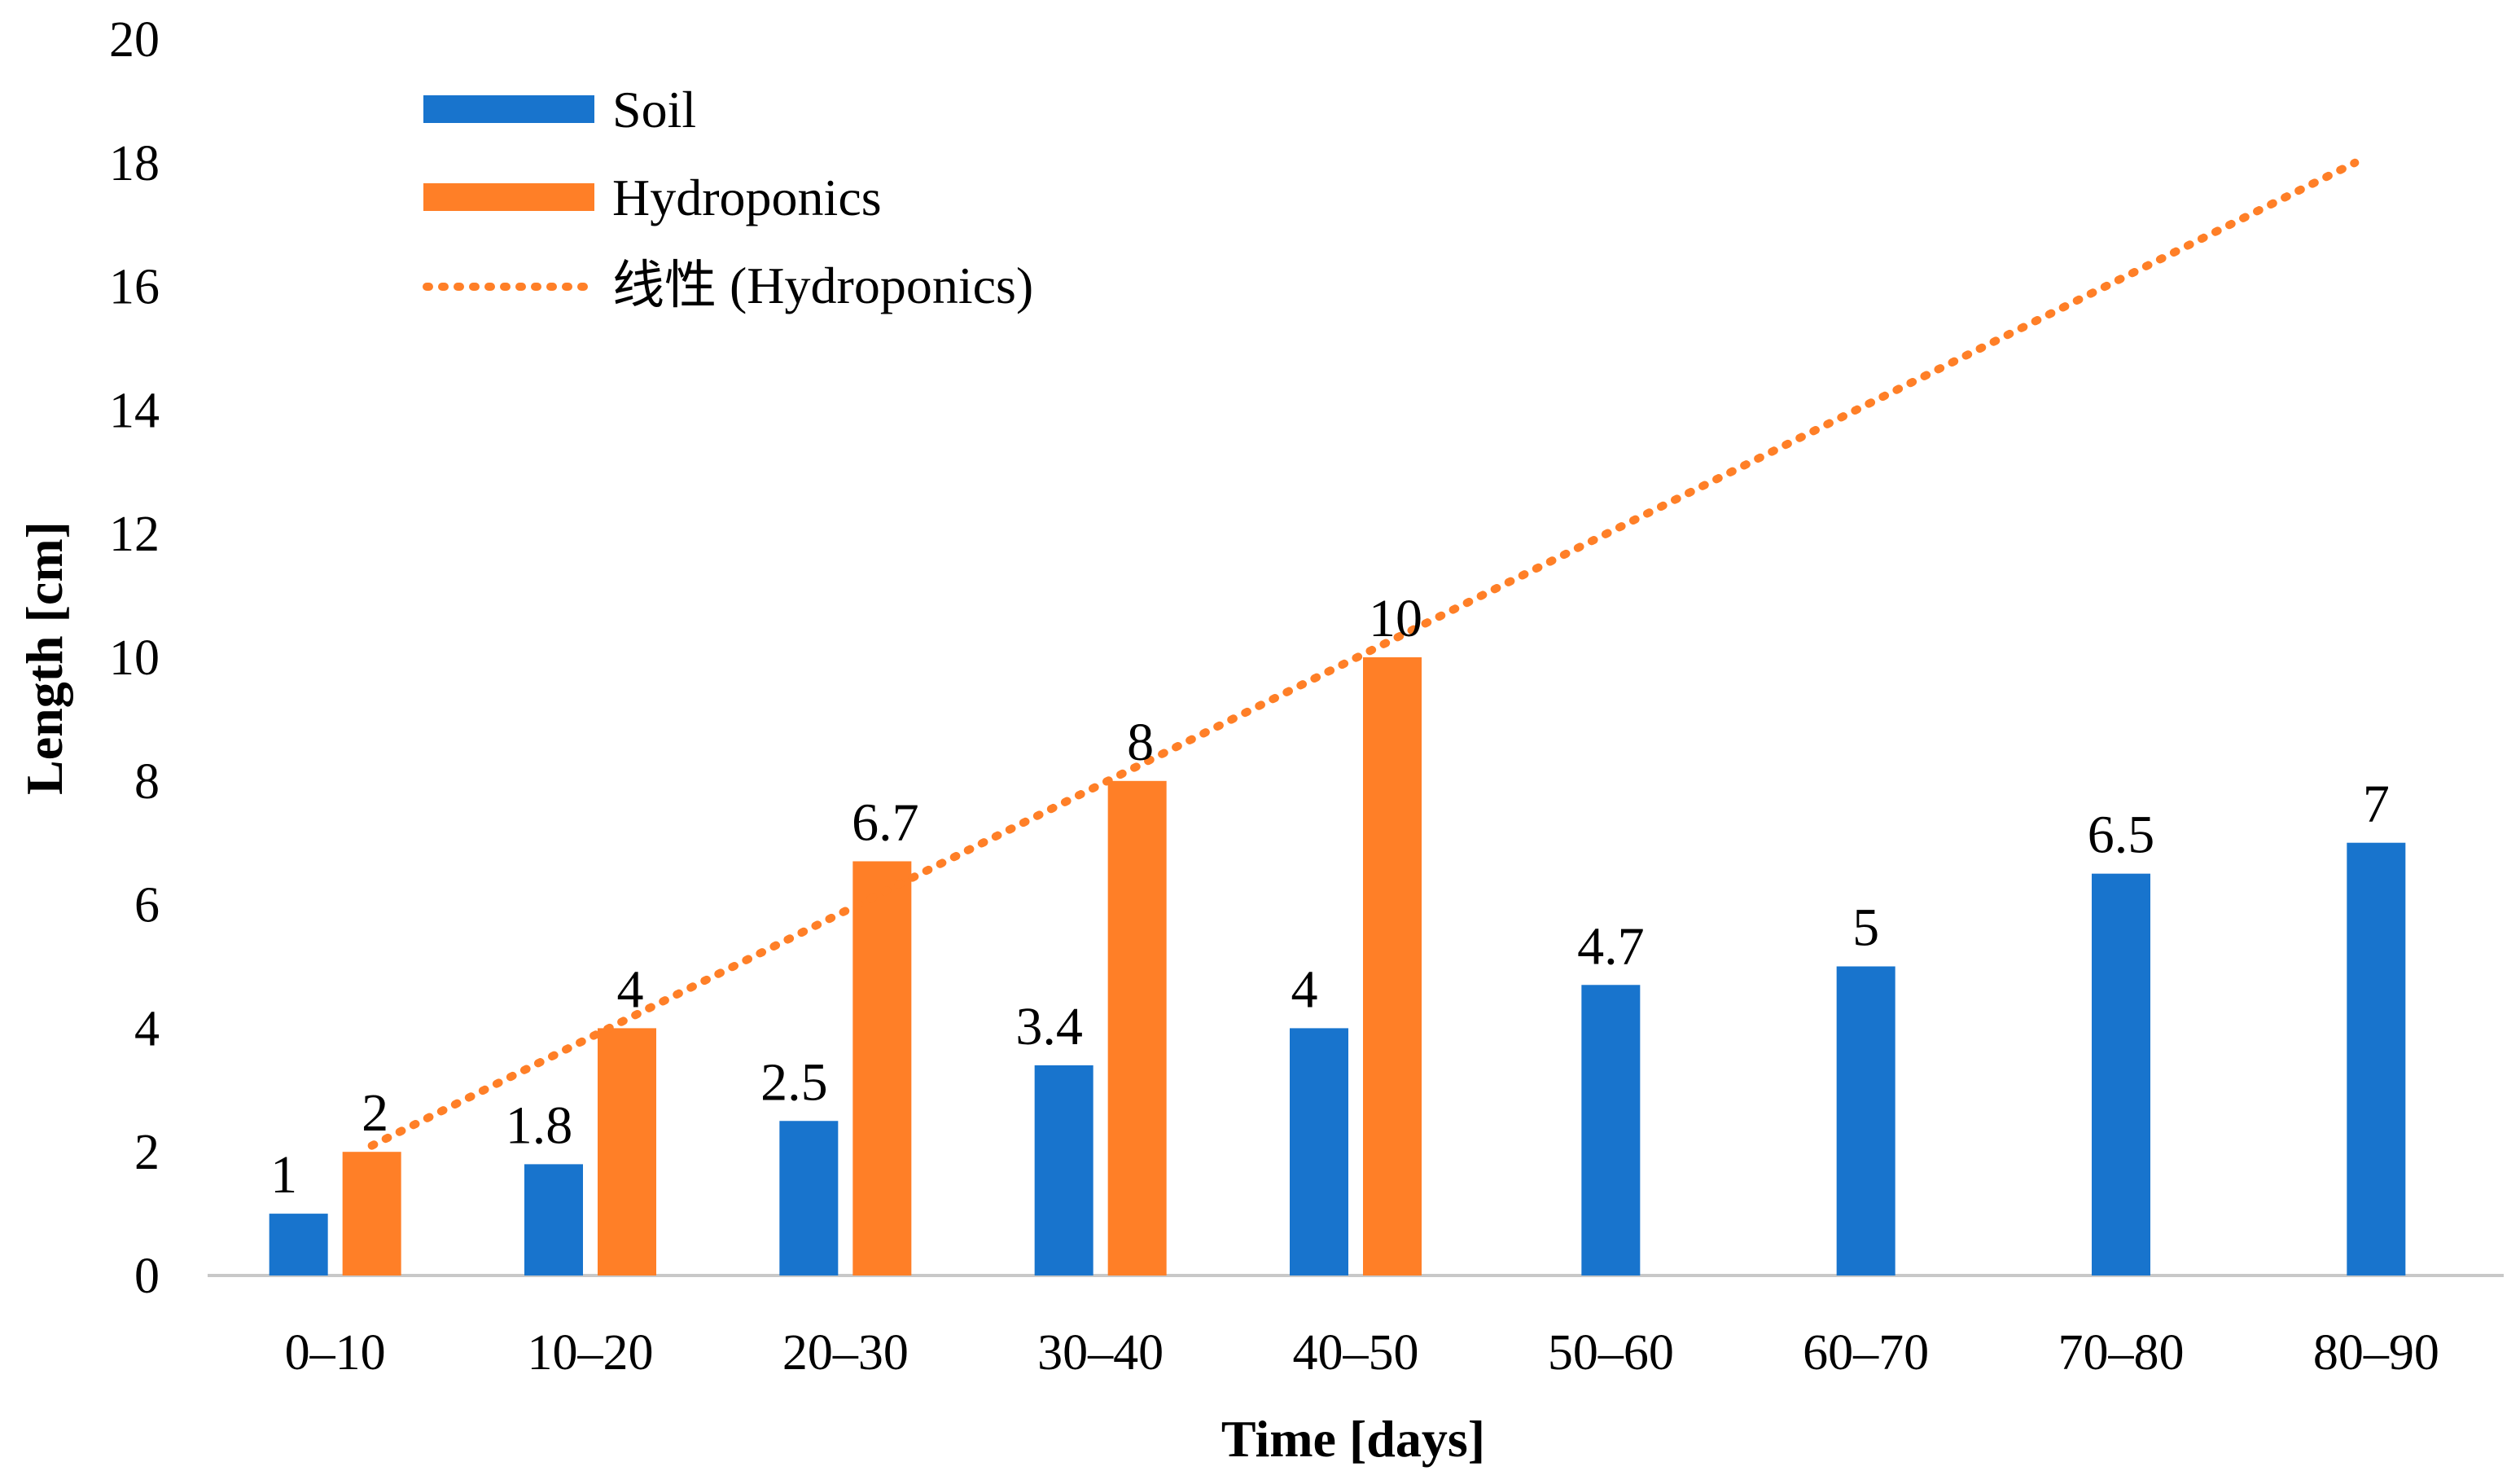 The width and height of the screenshot is (2520, 1484). Describe the element at coordinates (822, 285) in the screenshot. I see `legend-trendline-label: 线性 (Hydroponics)` at that location.